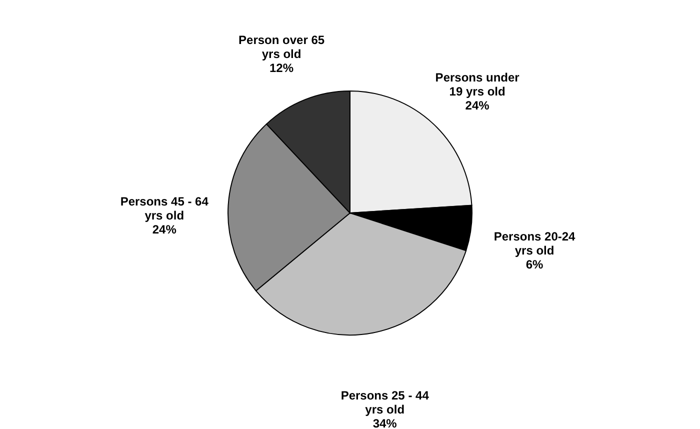  I want to click on data-label: 6%, so click(535, 264).